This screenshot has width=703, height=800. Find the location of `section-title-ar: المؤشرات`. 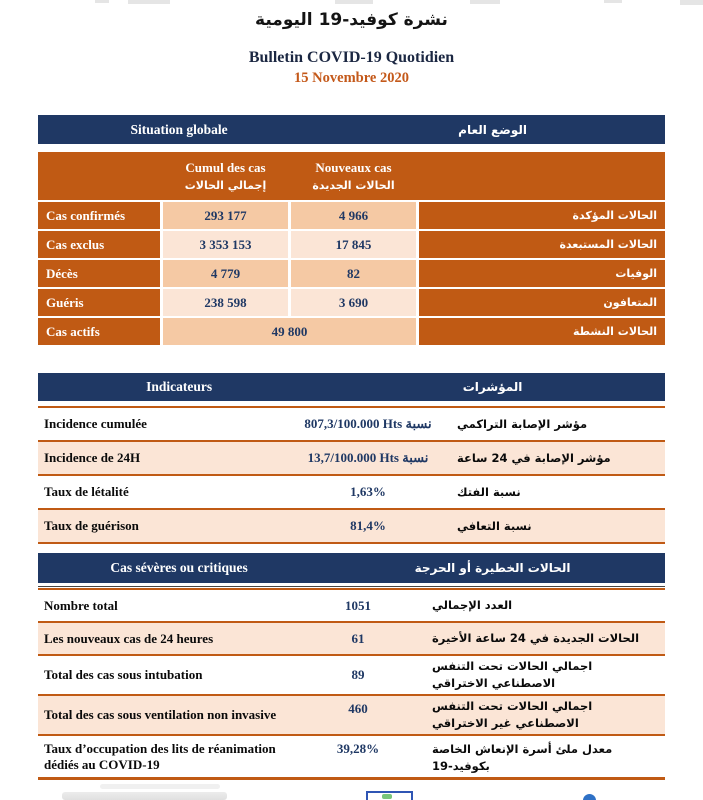

section-title-ar: المؤشرات is located at coordinates (492, 387).